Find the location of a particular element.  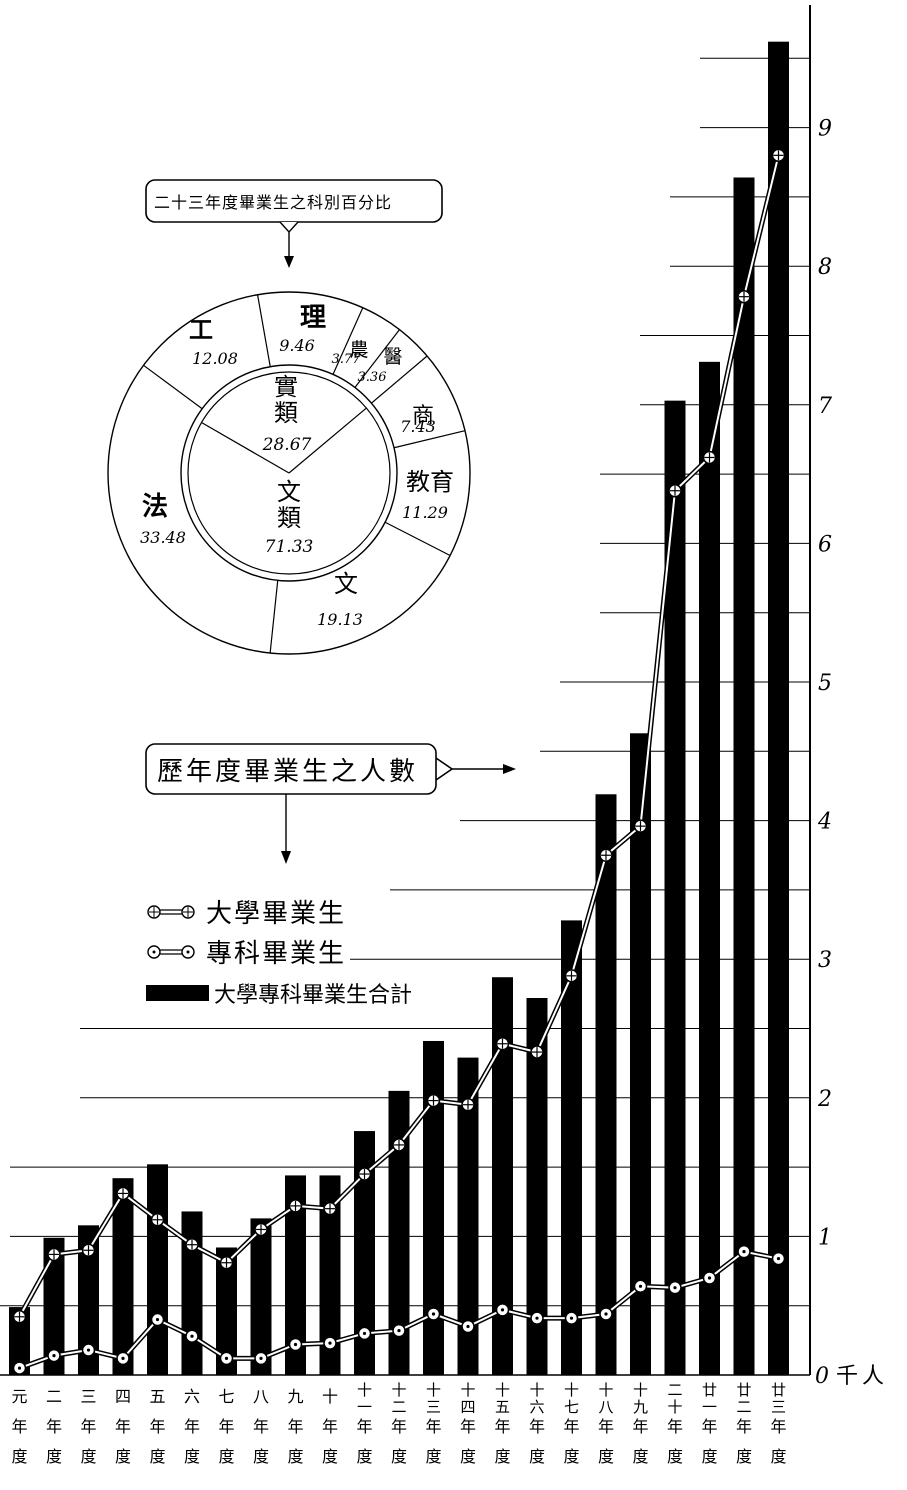

x-tick-label: 十七年度 is located at coordinates (571, 1424).